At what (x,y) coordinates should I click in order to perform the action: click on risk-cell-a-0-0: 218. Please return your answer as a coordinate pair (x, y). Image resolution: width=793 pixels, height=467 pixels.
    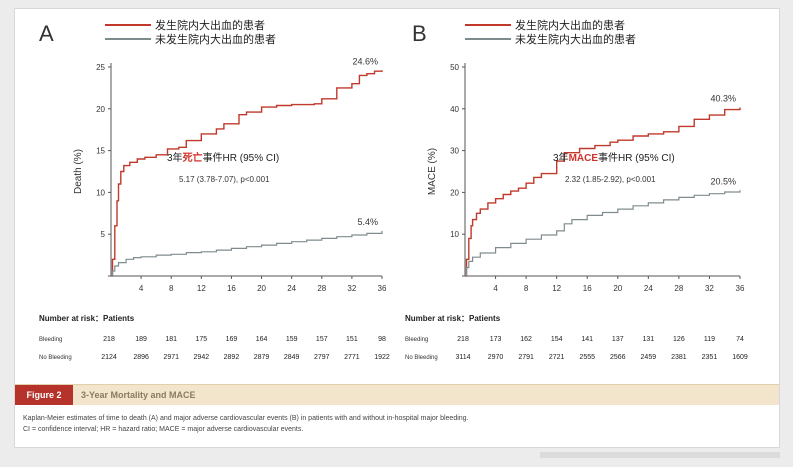
    Looking at the image, I should click on (109, 339).